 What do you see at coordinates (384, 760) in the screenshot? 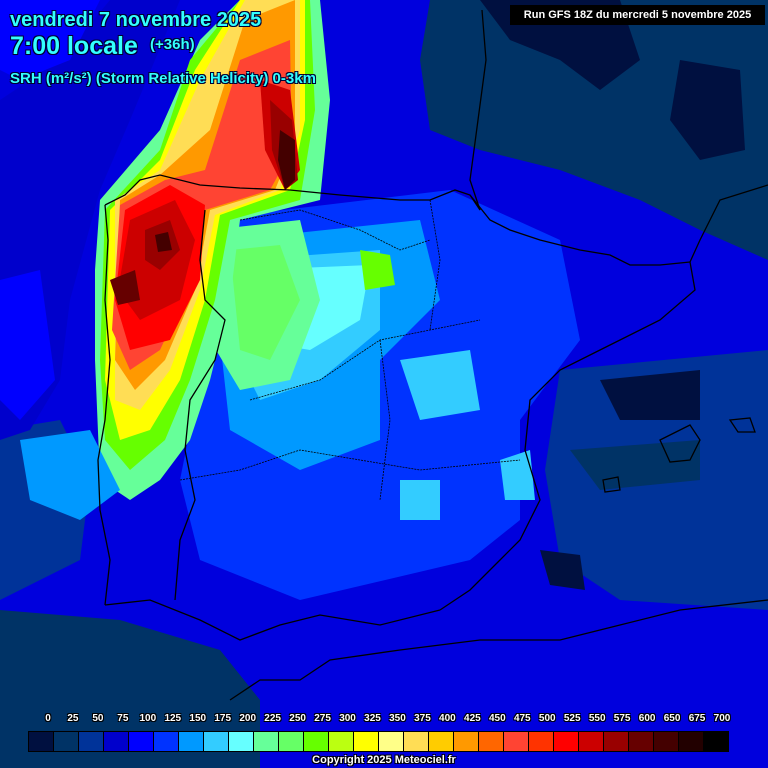
I see `copyright: Copyright 2025 Meteociel.fr` at bounding box center [384, 760].